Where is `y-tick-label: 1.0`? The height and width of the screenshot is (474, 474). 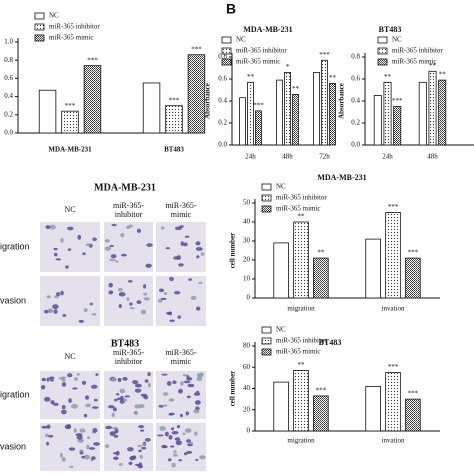 y-tick-label: 1.0 is located at coordinates (8, 42).